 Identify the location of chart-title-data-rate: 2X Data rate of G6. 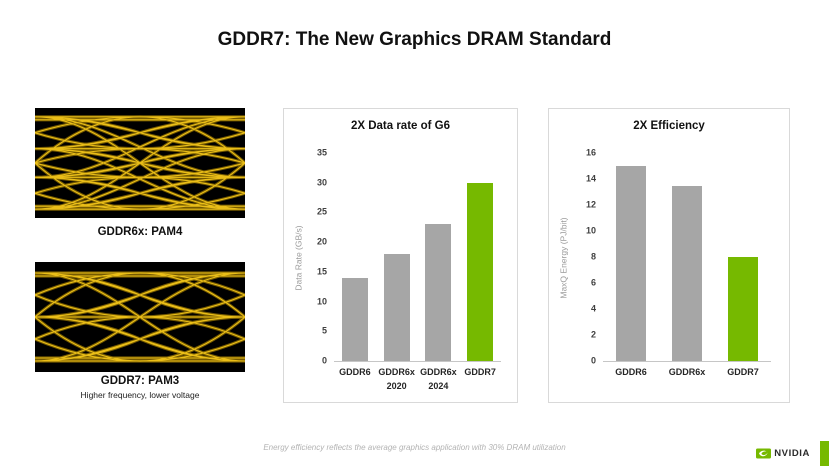
(400, 126).